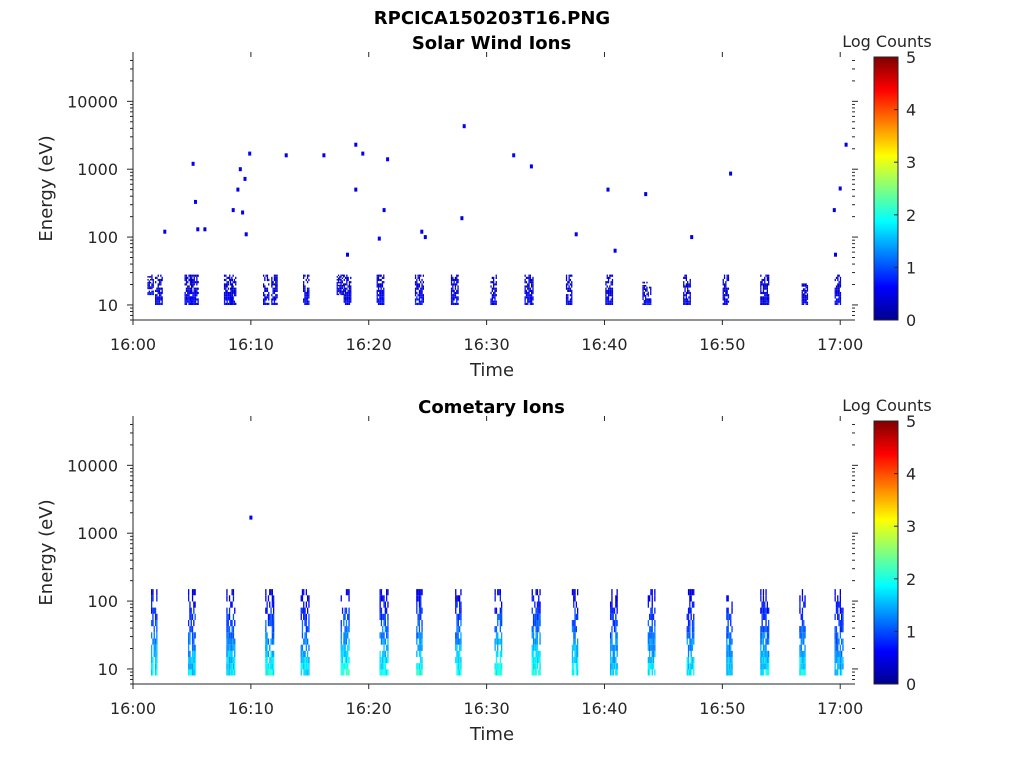  I want to click on panel-title: Cometary Ions, so click(491, 407).